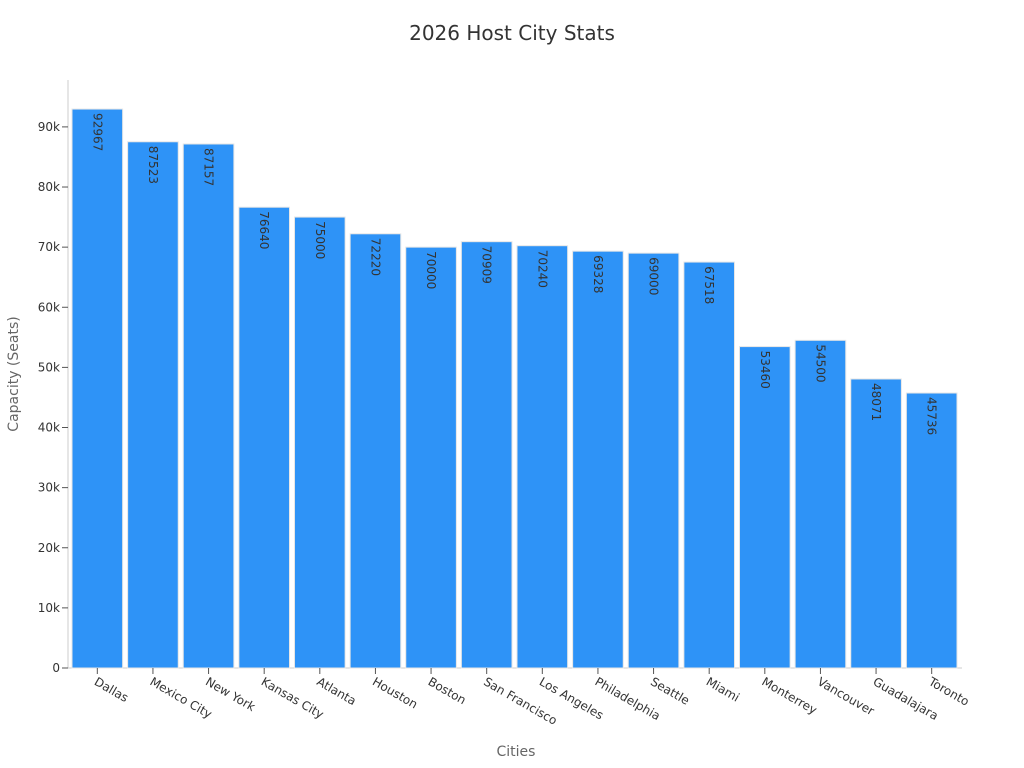 This screenshot has height=768, width=1024. I want to click on bar-data-label: 53460, so click(765, 370).